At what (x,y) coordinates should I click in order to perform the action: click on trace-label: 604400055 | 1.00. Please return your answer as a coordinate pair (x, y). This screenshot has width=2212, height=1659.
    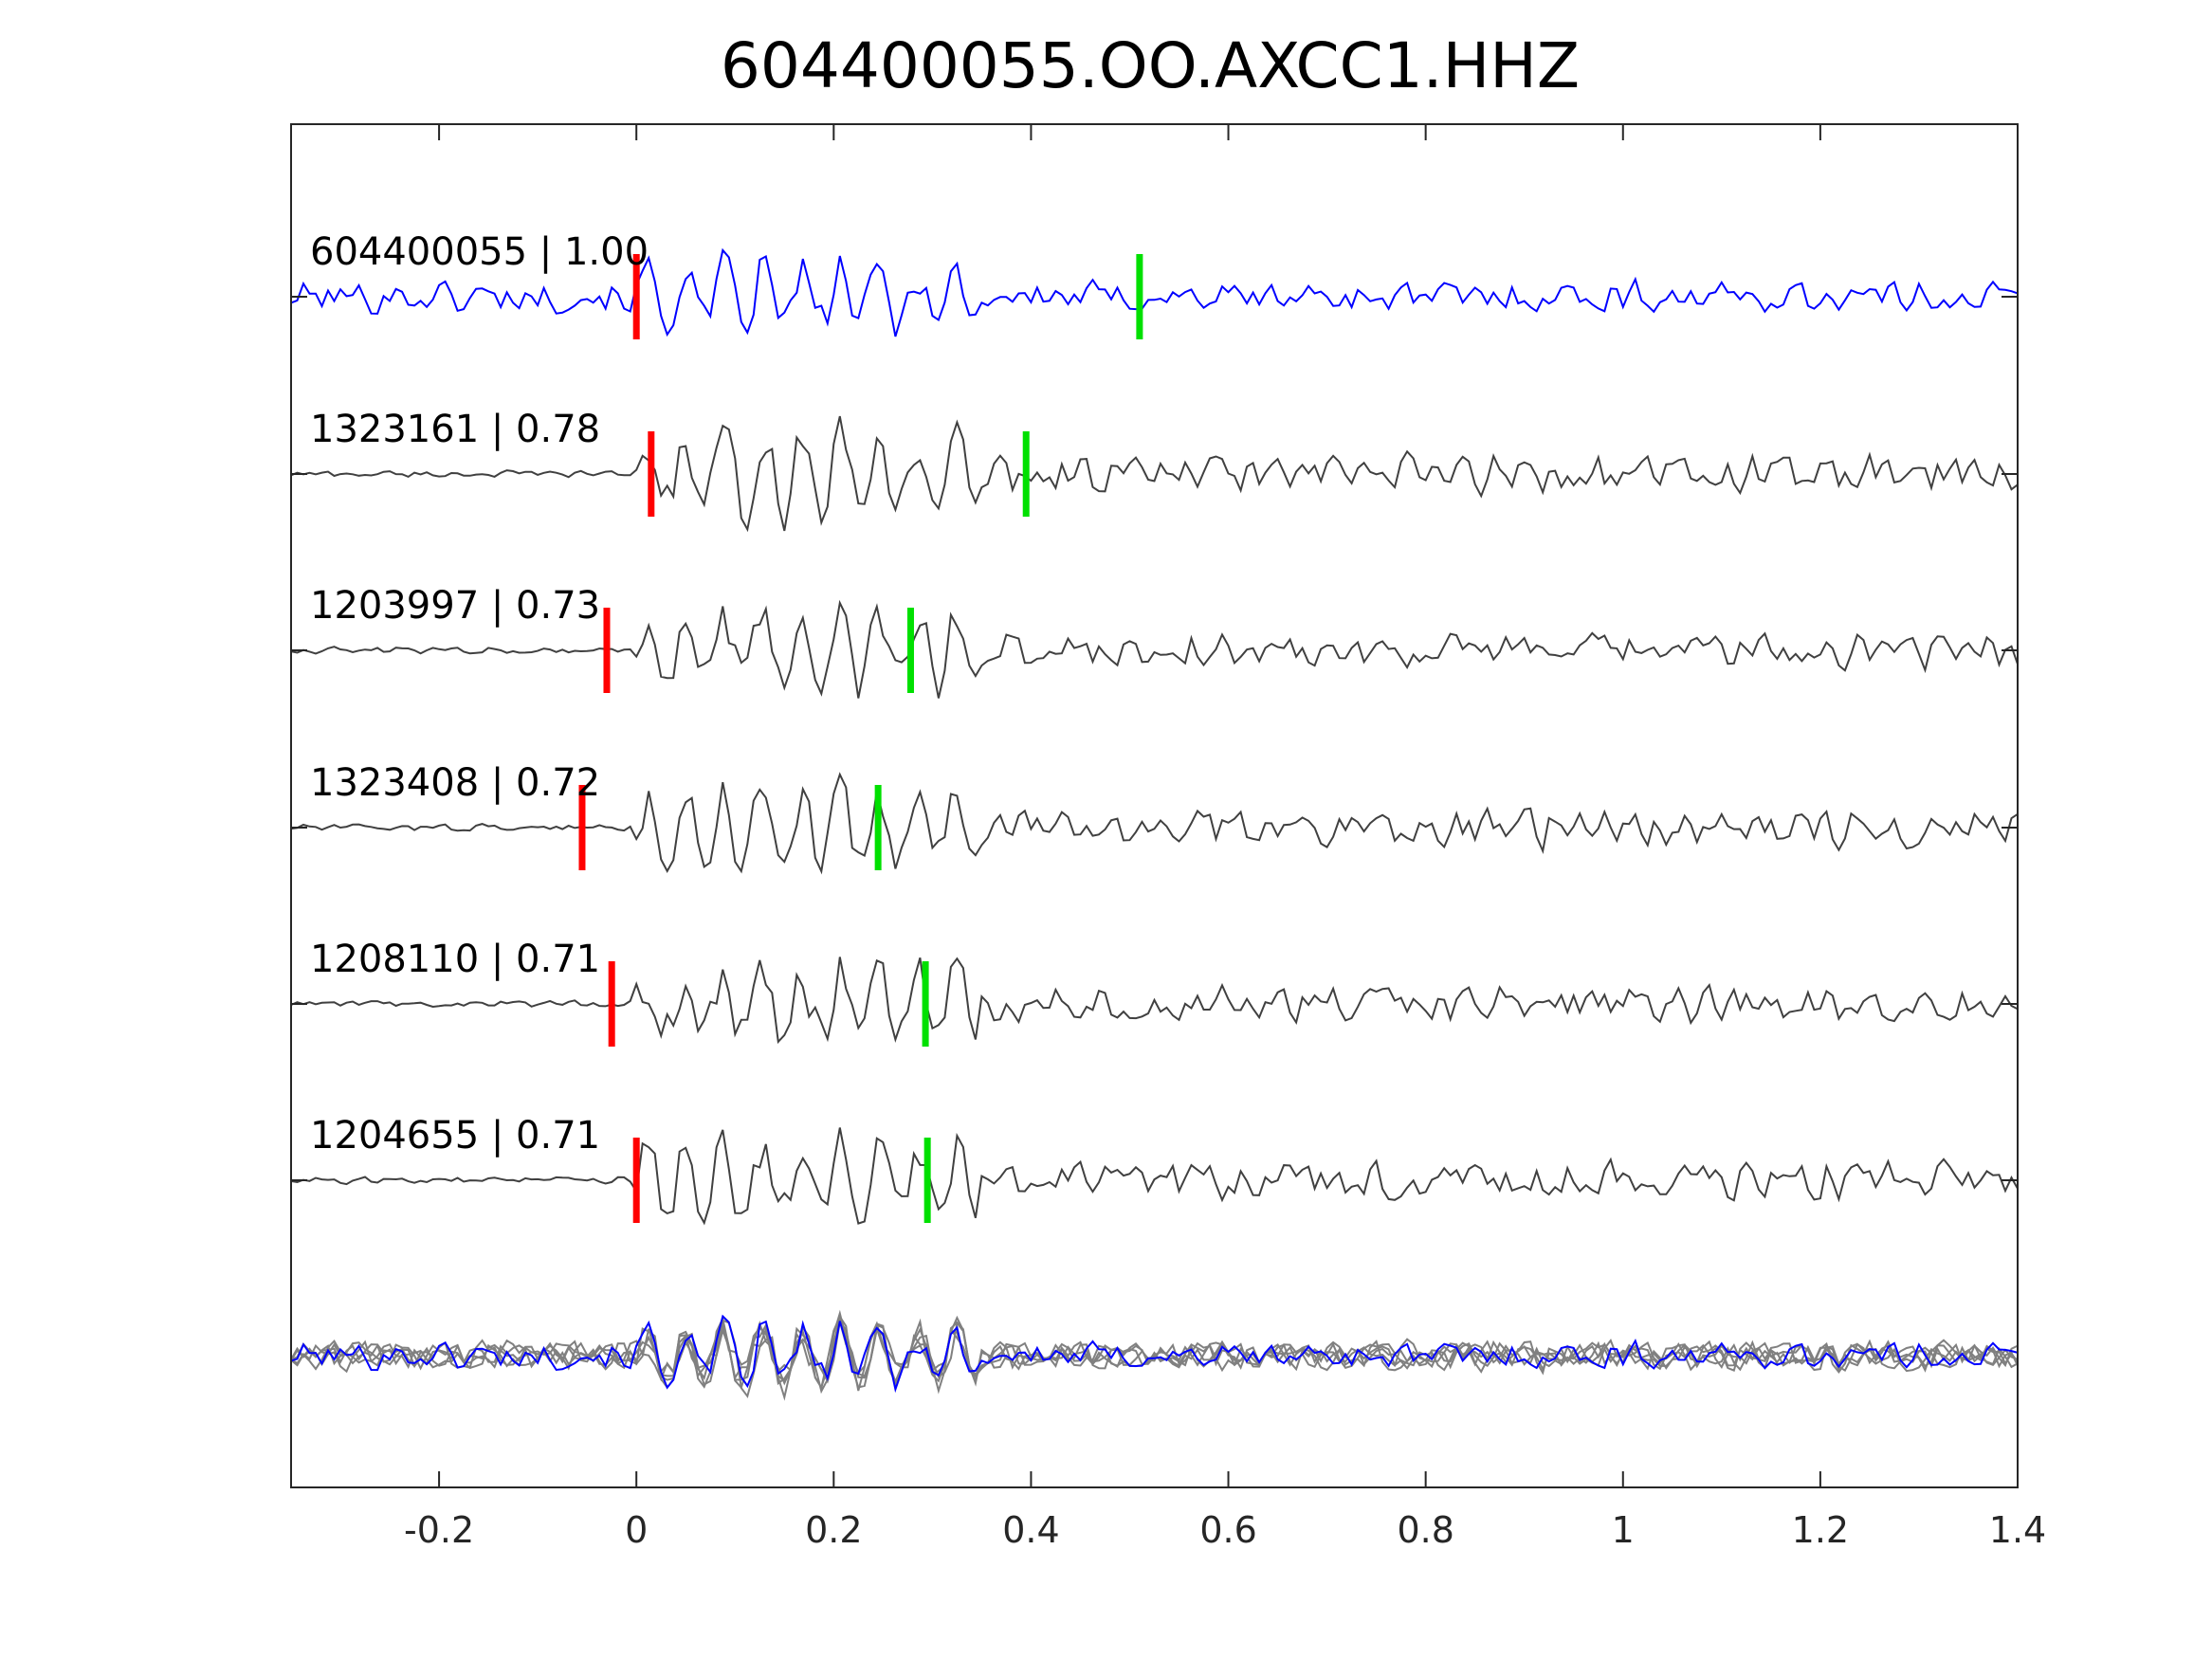
    Looking at the image, I should click on (479, 252).